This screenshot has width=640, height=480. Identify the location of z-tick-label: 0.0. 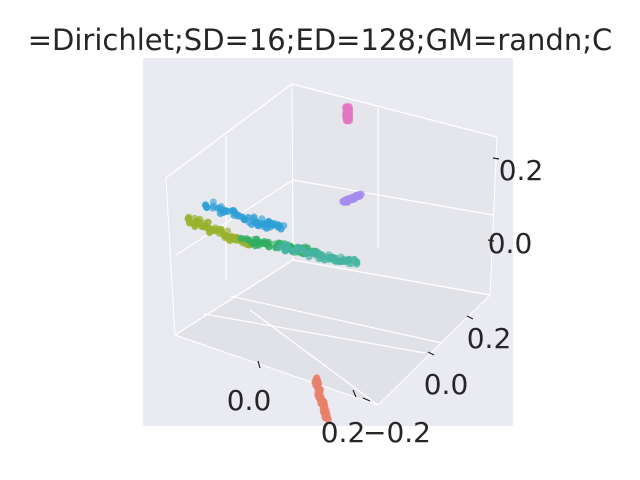
(510, 243).